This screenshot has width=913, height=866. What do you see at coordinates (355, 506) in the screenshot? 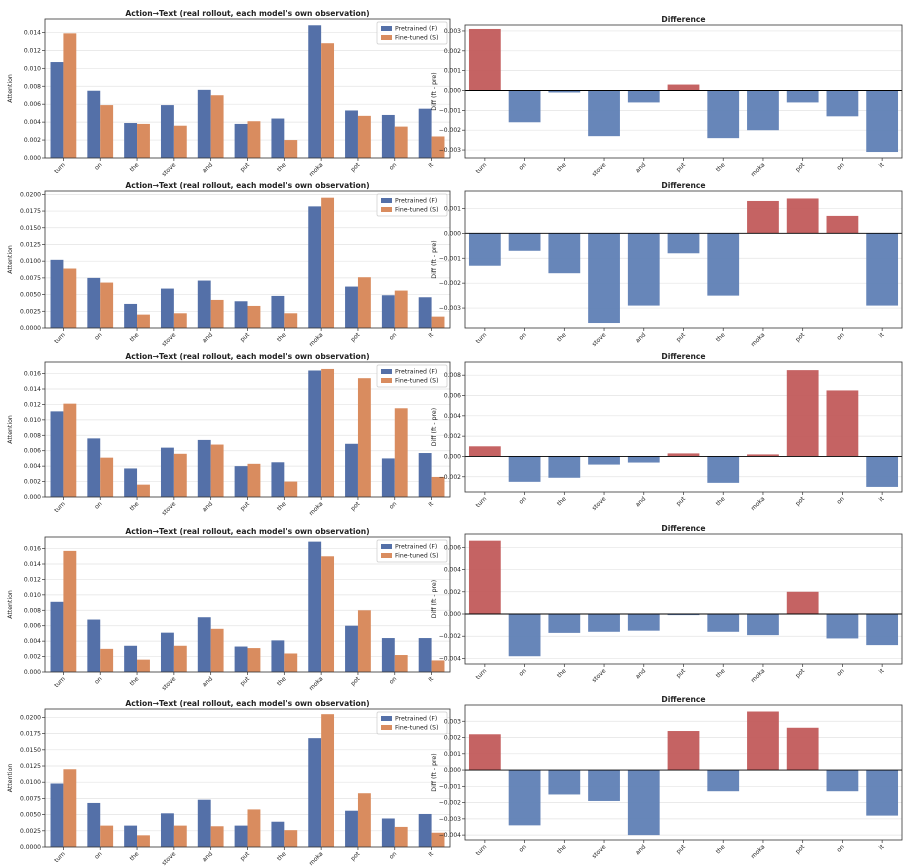
I see `x-tick-label: pot` at bounding box center [355, 506].